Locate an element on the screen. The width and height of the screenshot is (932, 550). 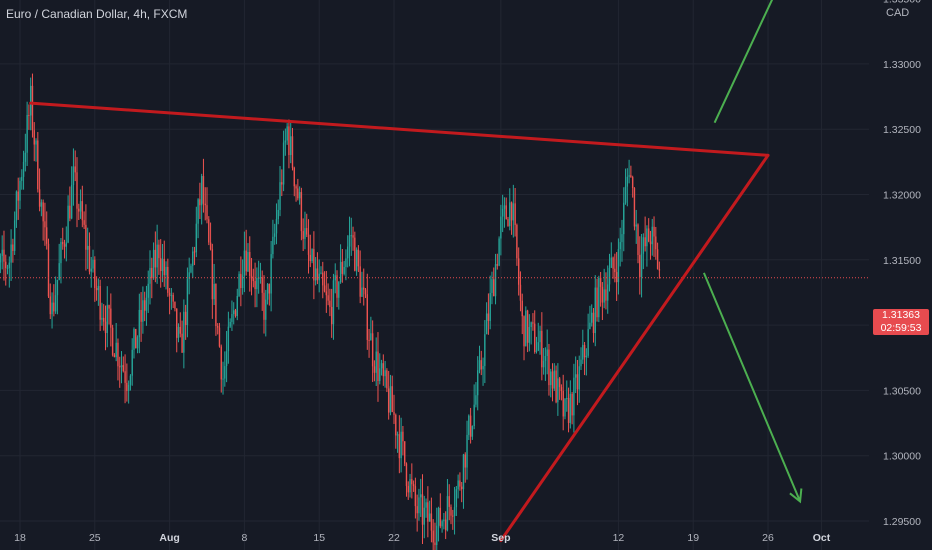
x-tick-label: Aug is located at coordinates (169, 538).